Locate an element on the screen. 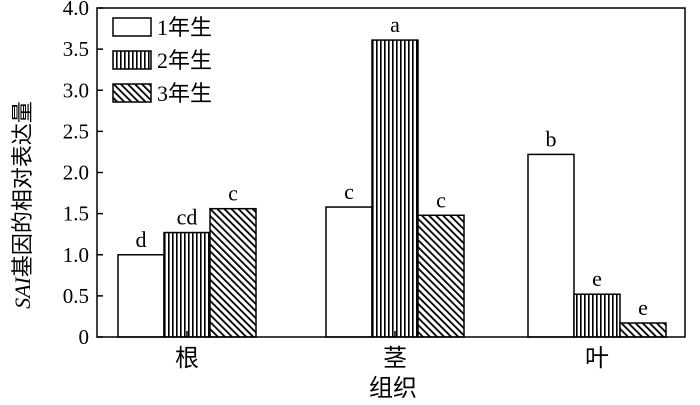 Image resolution: width=700 pixels, height=405 pixels. y-tick-label: 1.5 is located at coordinates (76, 214).